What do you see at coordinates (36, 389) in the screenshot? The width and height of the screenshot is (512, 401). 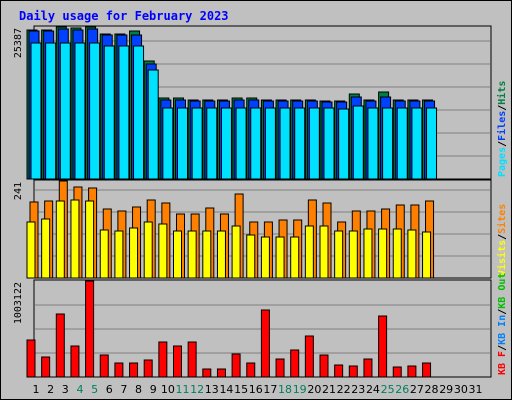 I see `x-tick-day-1: 1` at bounding box center [36, 389].